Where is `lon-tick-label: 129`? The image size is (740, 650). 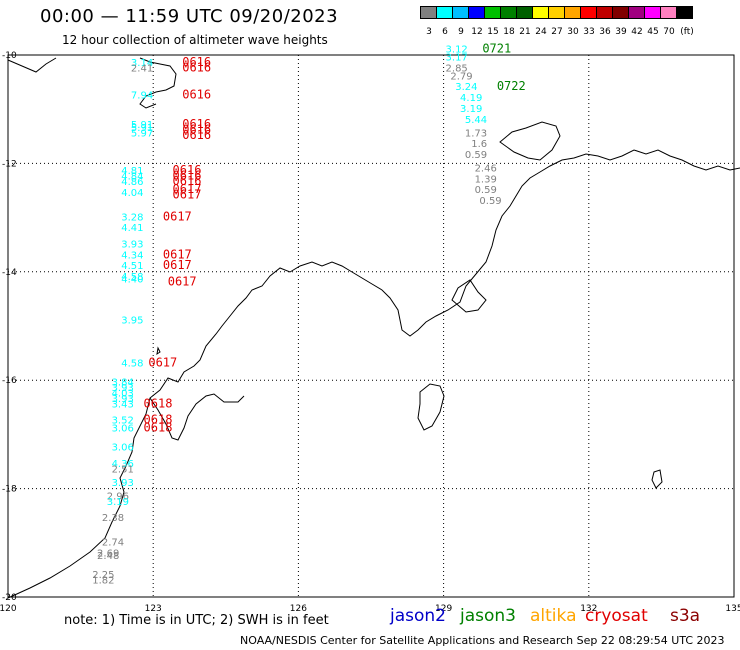
lon-tick-label: 129 is located at coordinates (443, 609).